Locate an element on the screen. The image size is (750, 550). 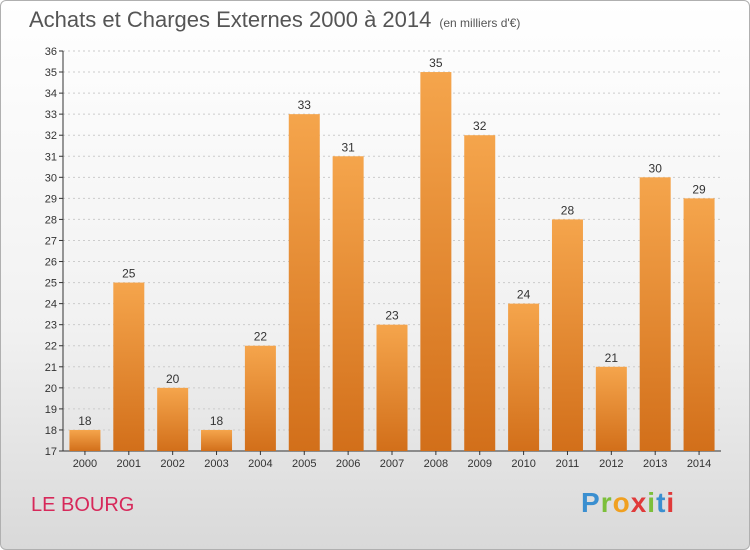
bar-value-label: 20 is located at coordinates (173, 379).